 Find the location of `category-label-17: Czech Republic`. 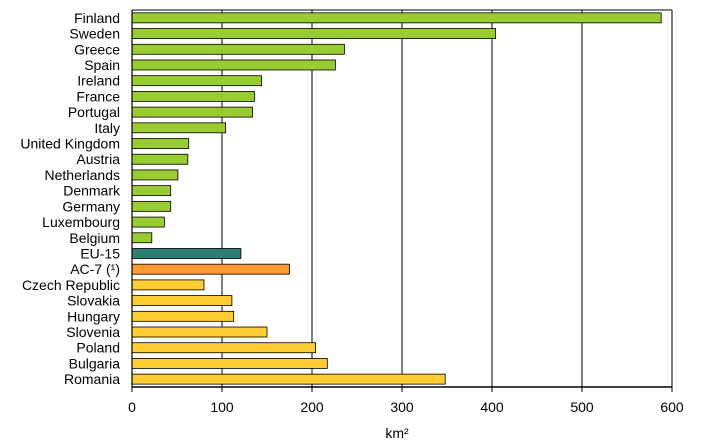

category-label-17: Czech Republic is located at coordinates (71, 285).